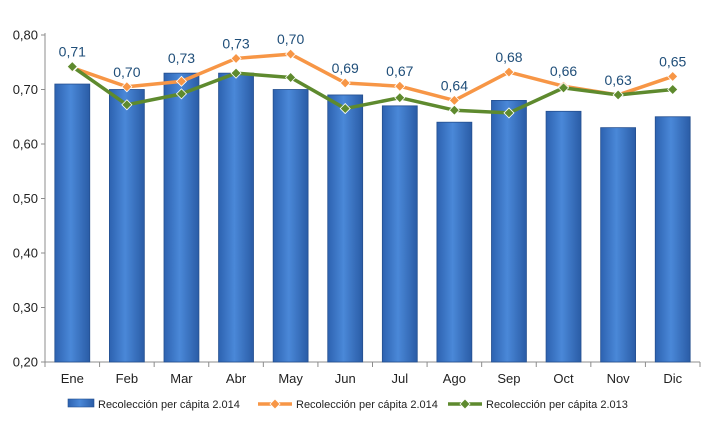 The height and width of the screenshot is (424, 715). What do you see at coordinates (399, 71) in the screenshot?
I see `data-label: 0,67` at bounding box center [399, 71].